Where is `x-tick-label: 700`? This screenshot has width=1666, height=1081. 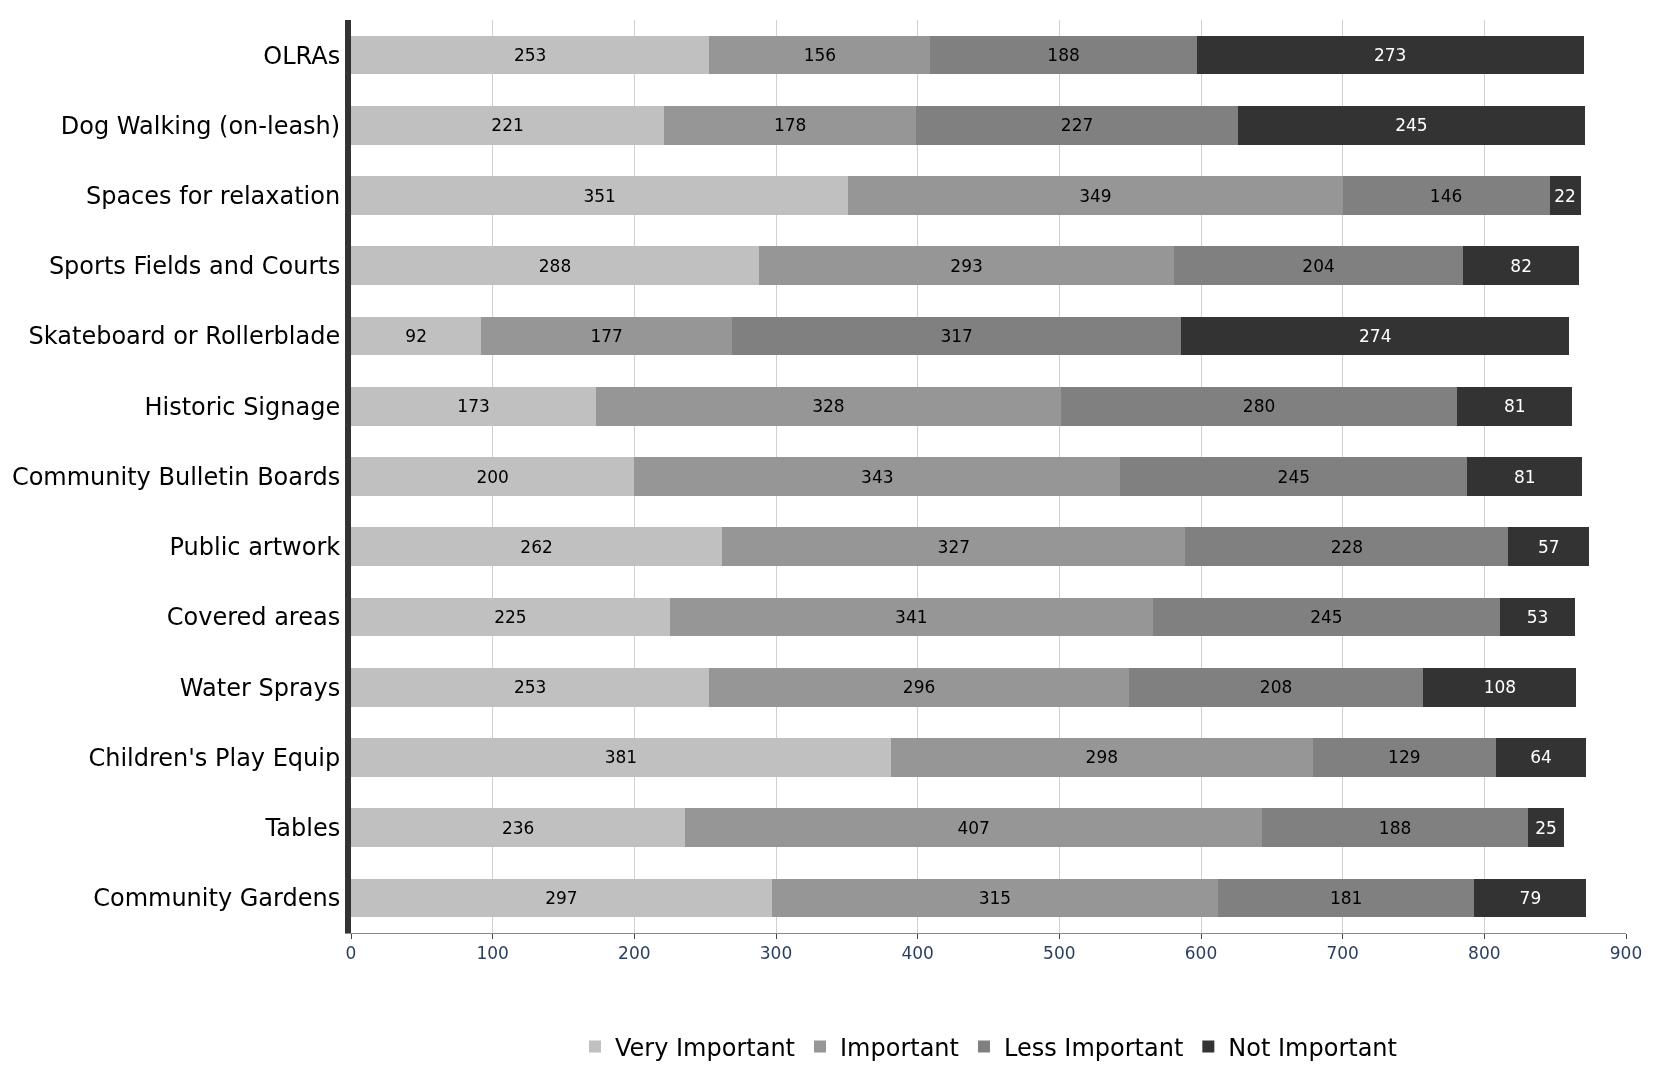 x-tick-label: 700 is located at coordinates (1342, 953).